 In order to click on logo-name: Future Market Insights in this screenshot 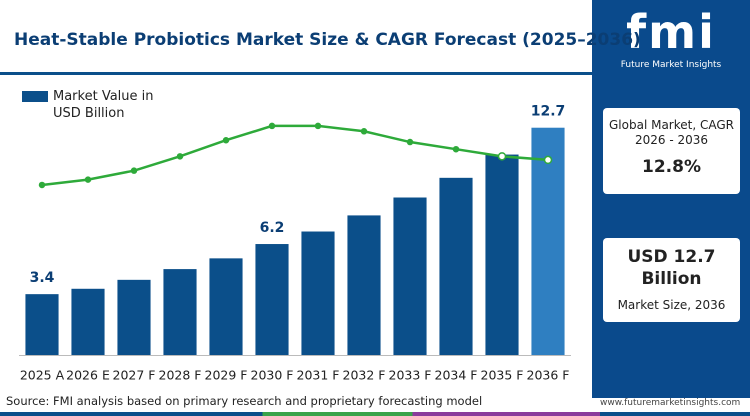, I will do `click(671, 65)`.